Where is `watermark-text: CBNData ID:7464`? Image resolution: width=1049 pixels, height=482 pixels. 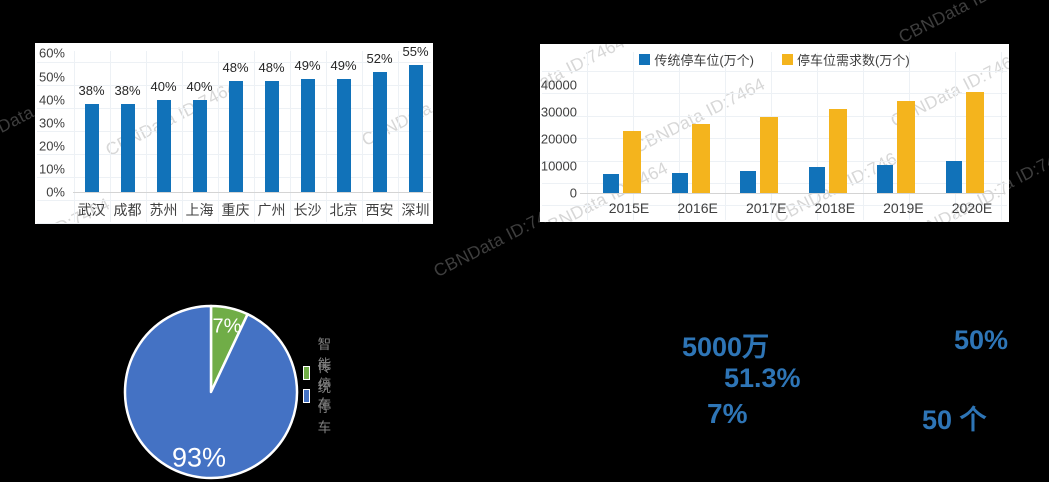
watermark-text: CBNData ID:7464 is located at coordinates (964, 23).